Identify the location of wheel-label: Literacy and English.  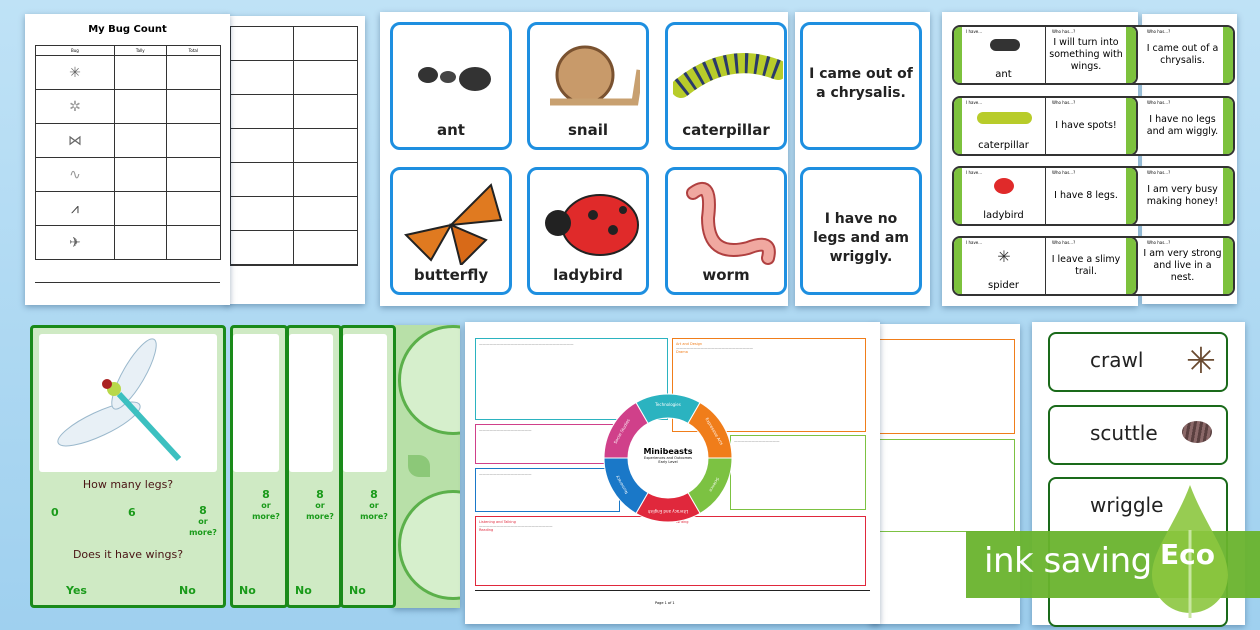
(667, 511).